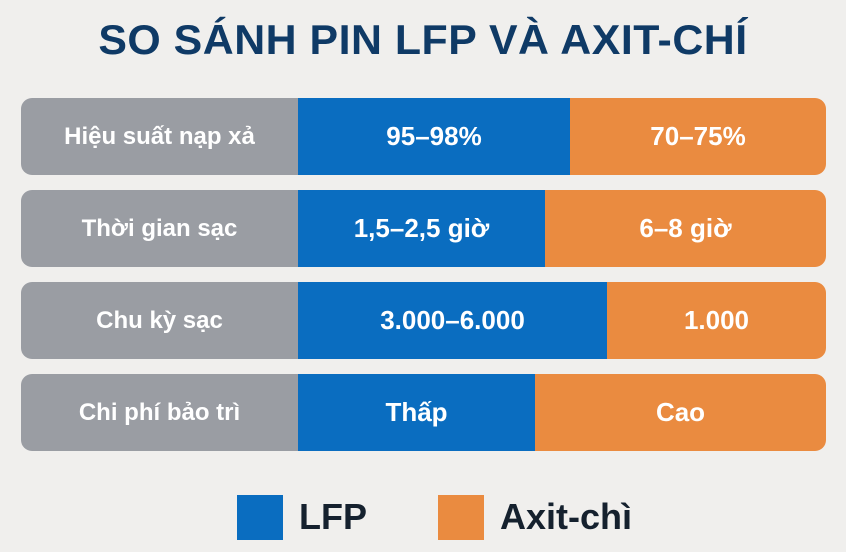 The height and width of the screenshot is (552, 846). I want to click on legend: LFP Axit-chì, so click(423, 517).